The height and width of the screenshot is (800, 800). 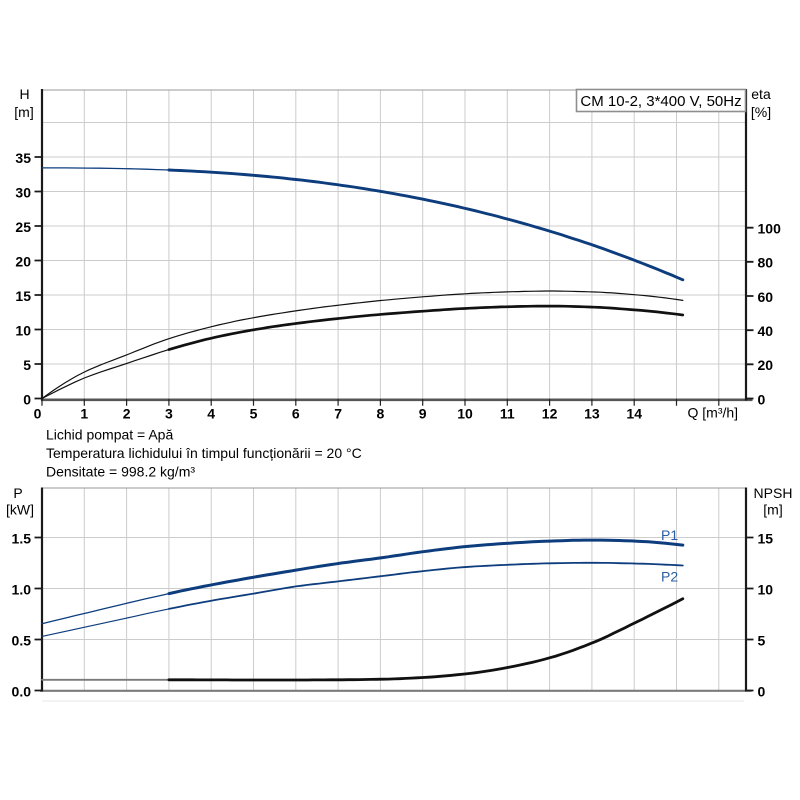 What do you see at coordinates (23, 227) in the screenshot?
I see `svg-text: 25` at bounding box center [23, 227].